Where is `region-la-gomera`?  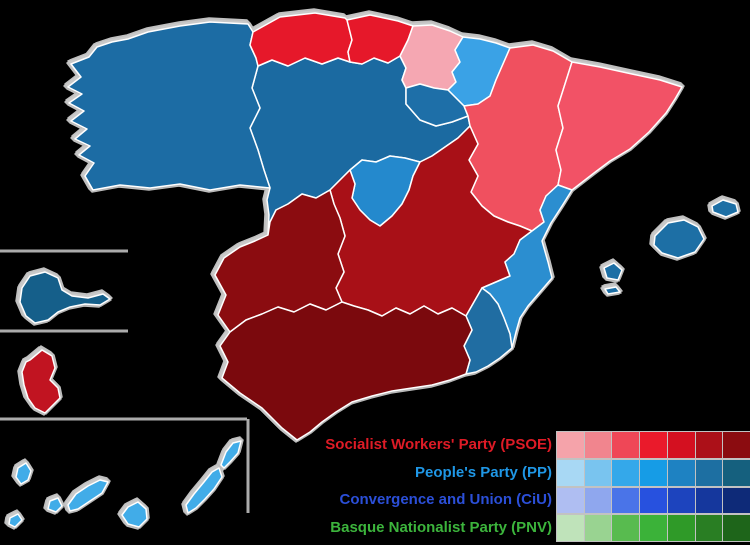
region-la-gomera is located at coordinates (55, 505).